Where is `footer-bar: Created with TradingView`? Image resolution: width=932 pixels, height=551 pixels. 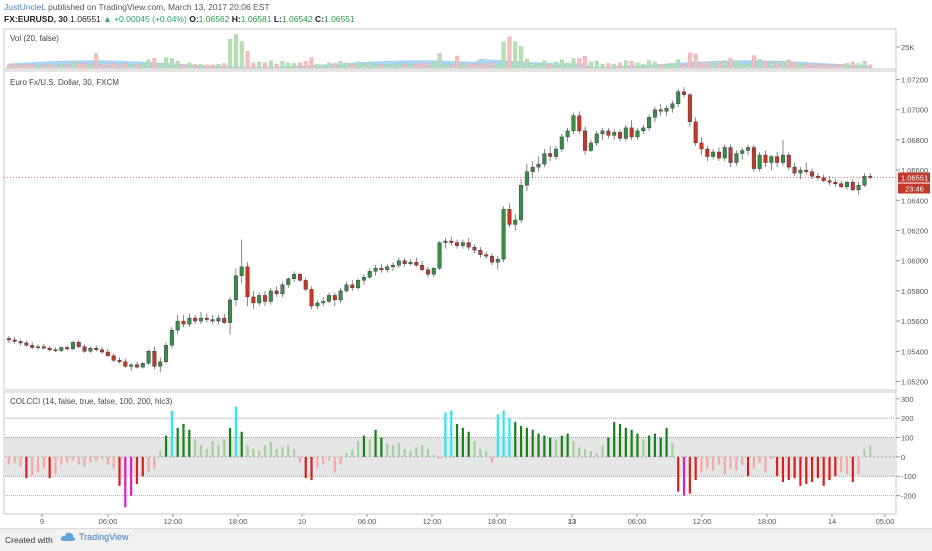
footer-bar: Created with TradingView is located at coordinates (466, 539).